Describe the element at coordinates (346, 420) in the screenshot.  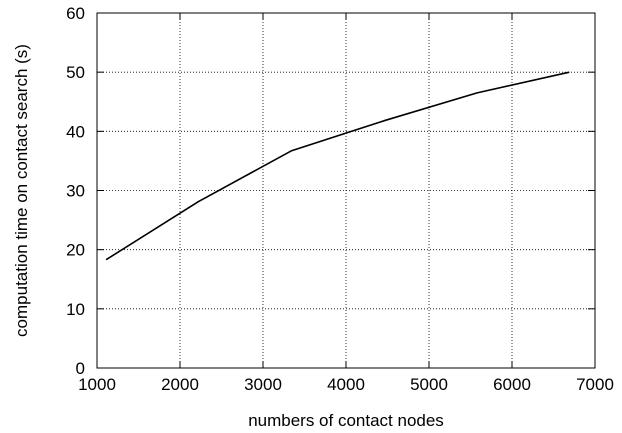
I see `x-axis-title: numbers of contact nodes` at that location.